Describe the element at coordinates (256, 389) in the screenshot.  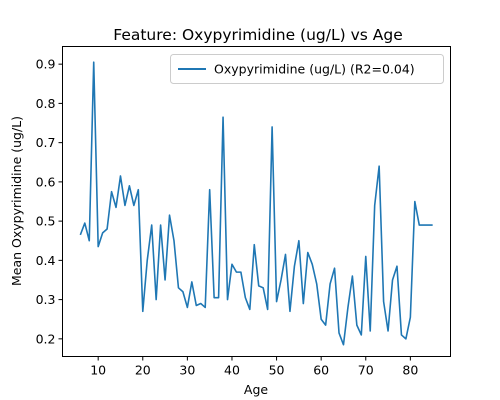
I see `x-axis-label: Age` at that location.